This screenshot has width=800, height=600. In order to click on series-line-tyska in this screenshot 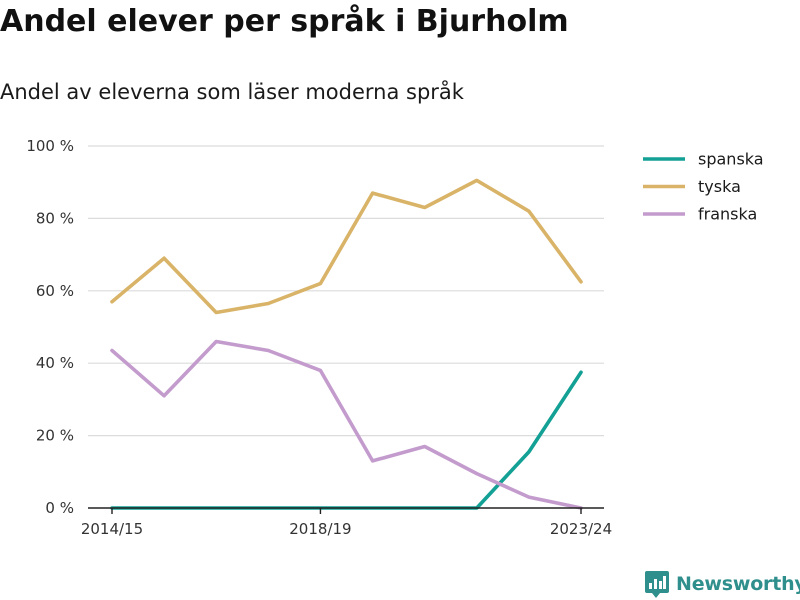, I will do `click(346, 246)`.